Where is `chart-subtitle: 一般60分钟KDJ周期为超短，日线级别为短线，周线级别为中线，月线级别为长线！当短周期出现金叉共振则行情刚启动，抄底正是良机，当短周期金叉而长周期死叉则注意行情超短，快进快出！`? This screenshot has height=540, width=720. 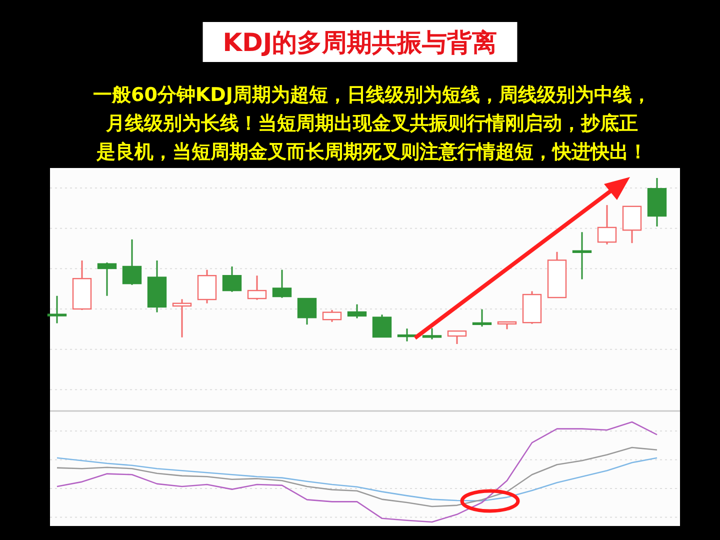
chart-subtitle: 一般60分钟KDJ周期为超短，日线级别为短线，周线级别为中线，月线级别为长线！当短周期出现金叉共振则行情刚启动，抄底正是良机，当短周期金叉而长周期死叉则注意行情超短，快进快出！ is located at coordinates (372, 123).